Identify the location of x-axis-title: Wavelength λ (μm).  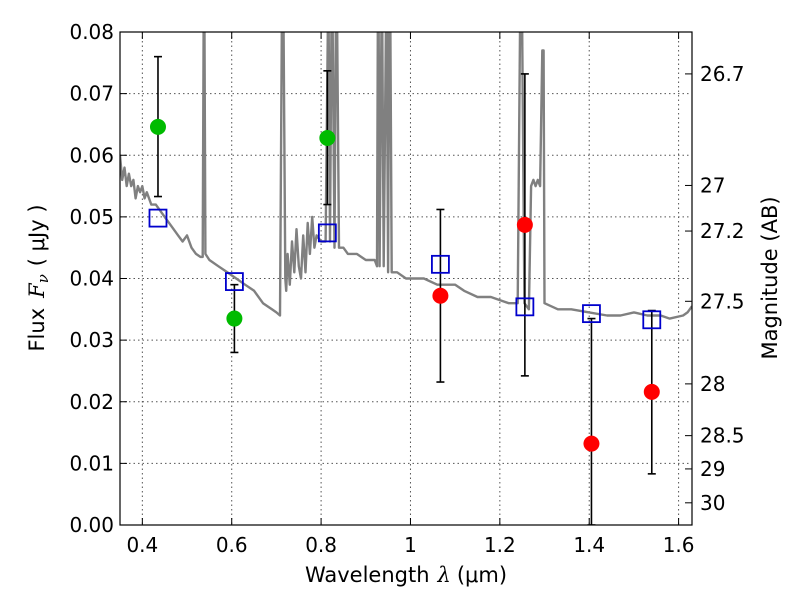
(406, 575).